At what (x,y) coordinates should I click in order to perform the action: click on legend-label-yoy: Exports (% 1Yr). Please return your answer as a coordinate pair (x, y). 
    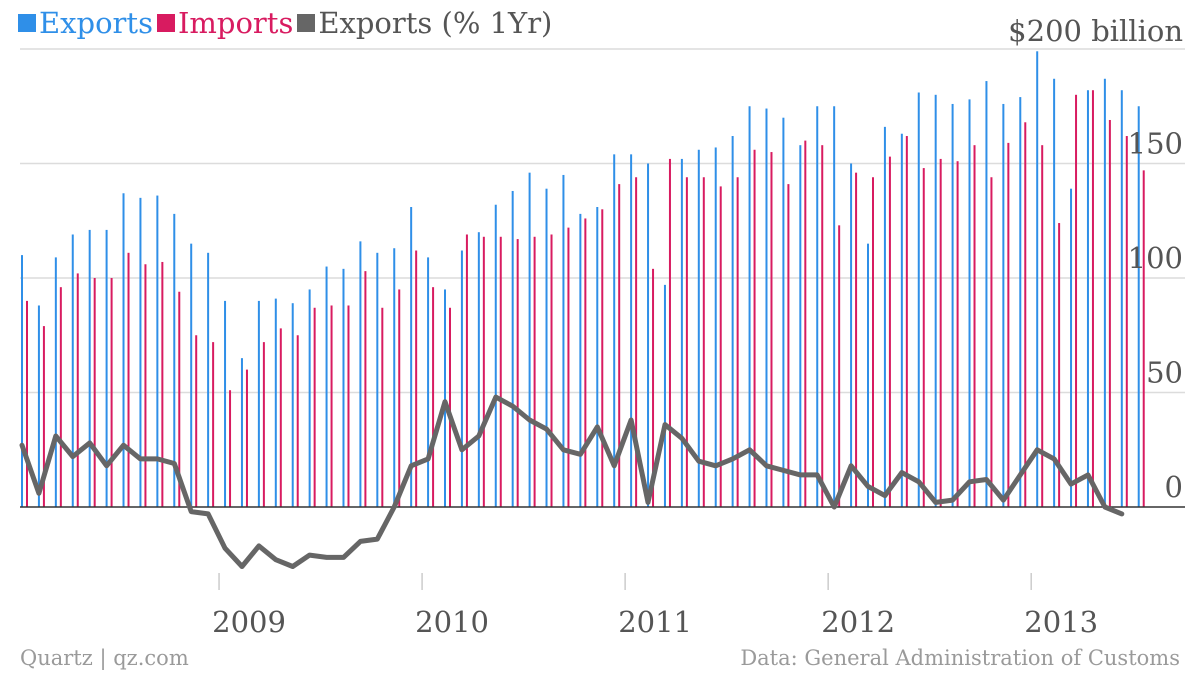
    Looking at the image, I should click on (435, 23).